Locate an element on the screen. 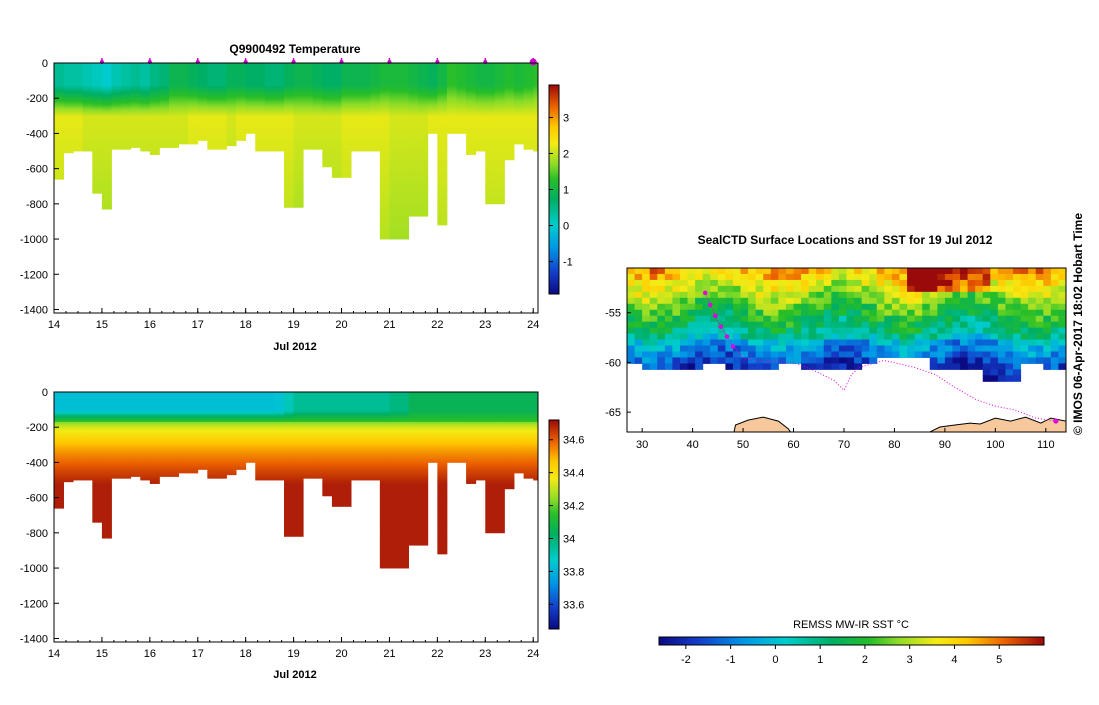  temperature-section-cells is located at coordinates (296, 151).